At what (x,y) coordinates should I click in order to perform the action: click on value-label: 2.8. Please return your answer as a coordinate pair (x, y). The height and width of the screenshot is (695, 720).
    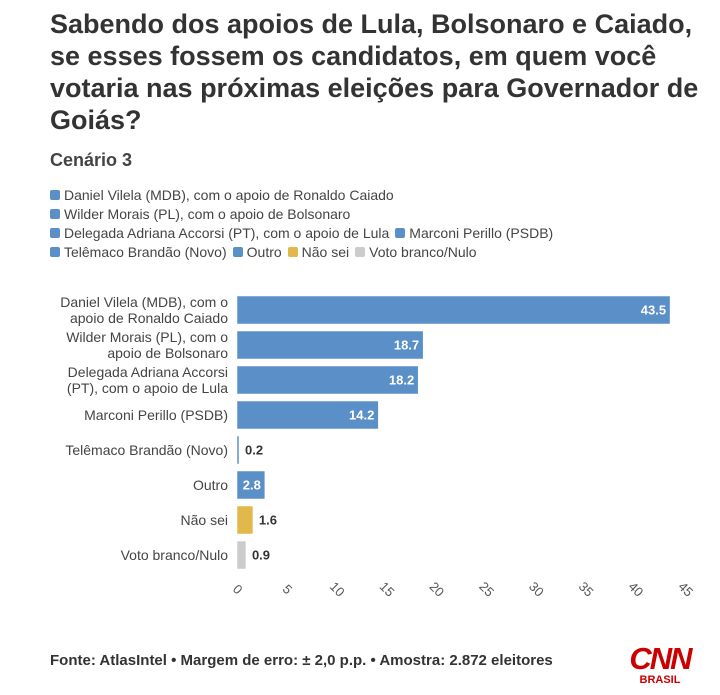
    Looking at the image, I should click on (252, 484).